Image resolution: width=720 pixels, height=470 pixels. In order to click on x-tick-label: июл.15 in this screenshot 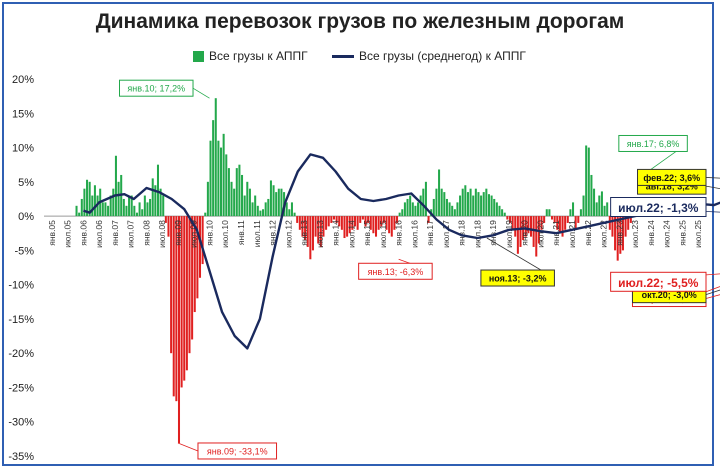, I will do `click(383, 234)`.